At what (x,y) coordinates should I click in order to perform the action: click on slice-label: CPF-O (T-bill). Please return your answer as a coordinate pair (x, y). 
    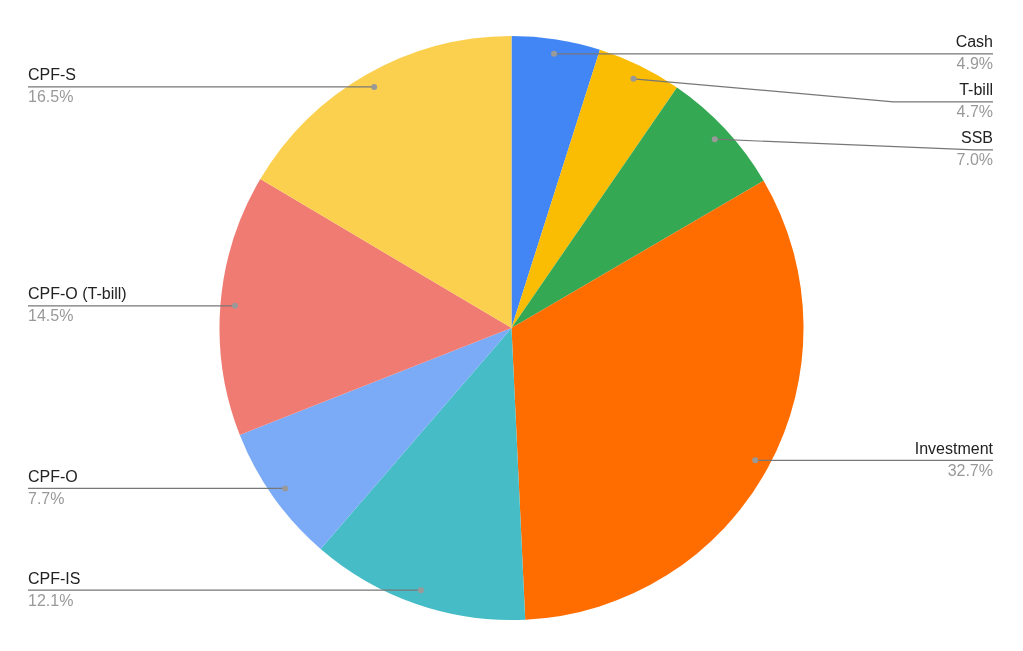
    Looking at the image, I should click on (77, 294).